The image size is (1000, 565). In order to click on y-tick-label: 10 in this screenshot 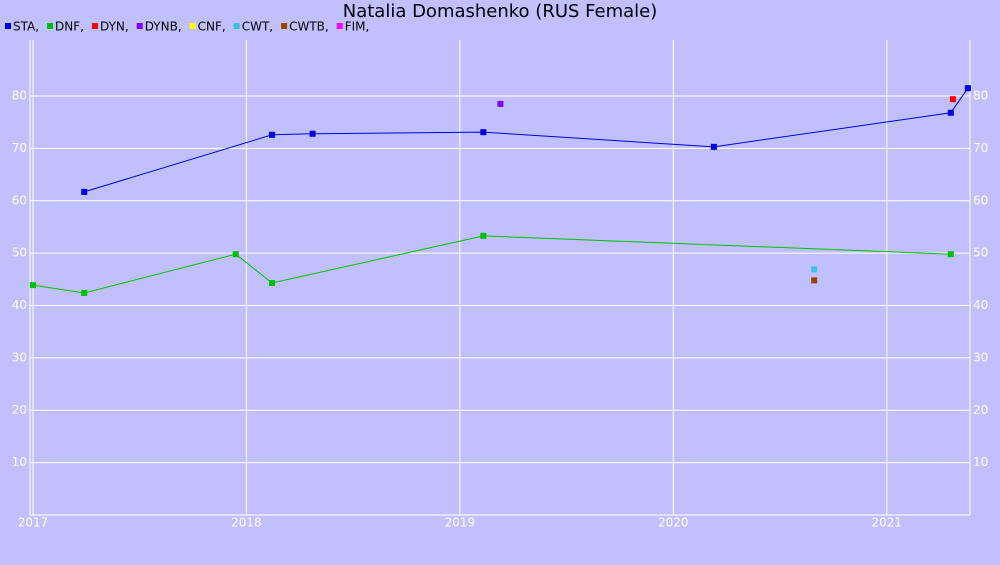, I will do `click(19, 462)`.